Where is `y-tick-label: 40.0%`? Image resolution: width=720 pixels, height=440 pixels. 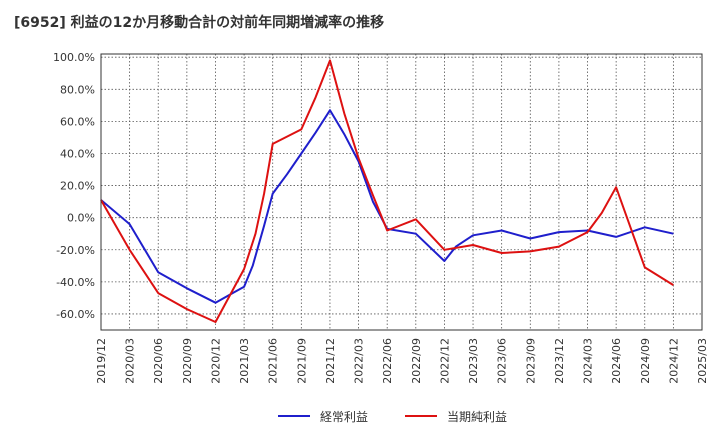
y-tick-label: 40.0% is located at coordinates (77, 153).